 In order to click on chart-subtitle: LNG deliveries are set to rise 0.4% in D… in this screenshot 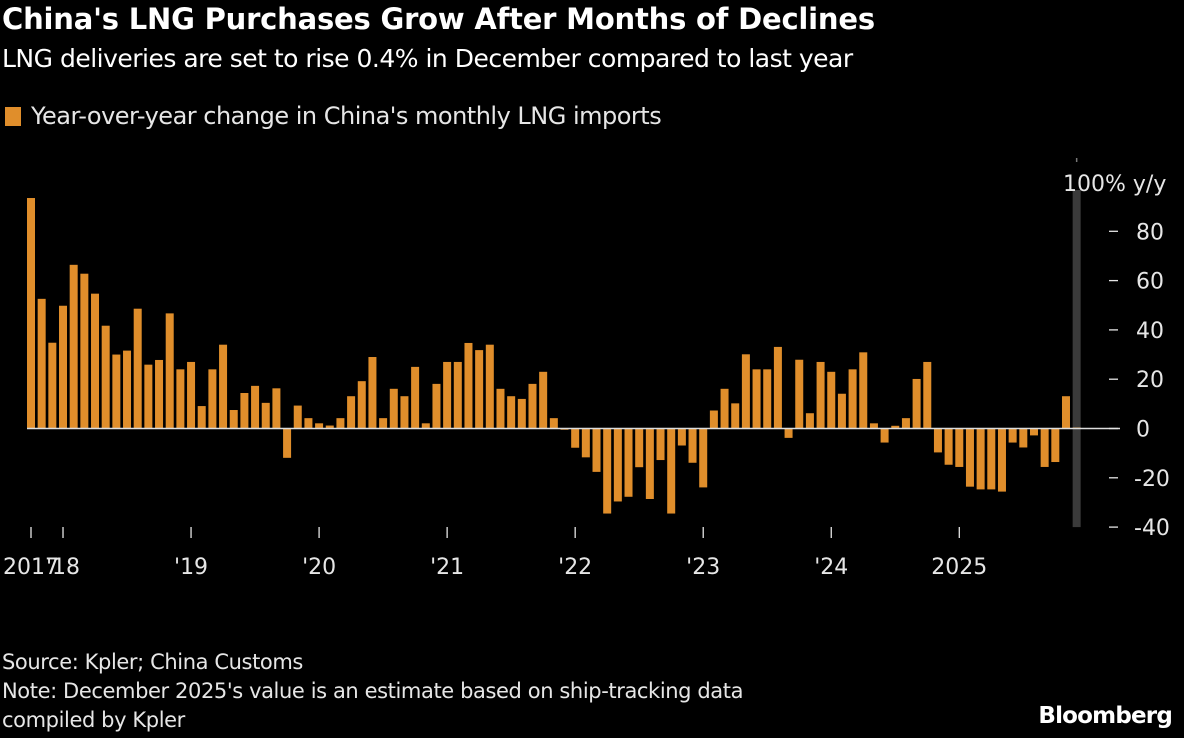, I will do `click(427, 58)`.